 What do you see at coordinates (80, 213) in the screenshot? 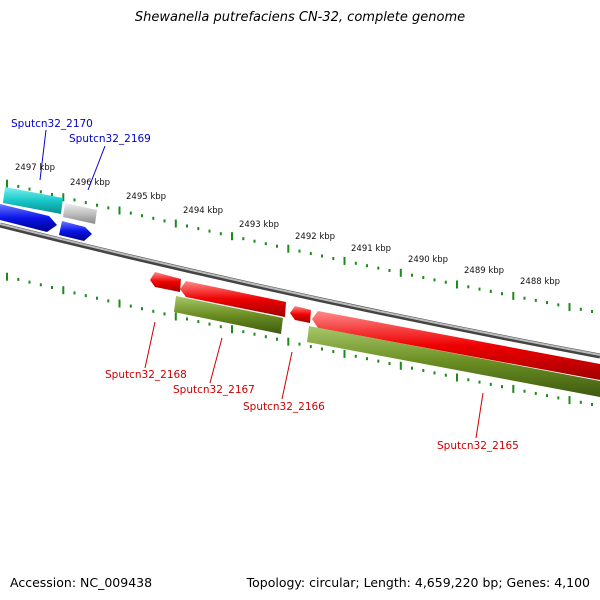
I see `gene-feature-sputcn32-2169-other` at bounding box center [80, 213].